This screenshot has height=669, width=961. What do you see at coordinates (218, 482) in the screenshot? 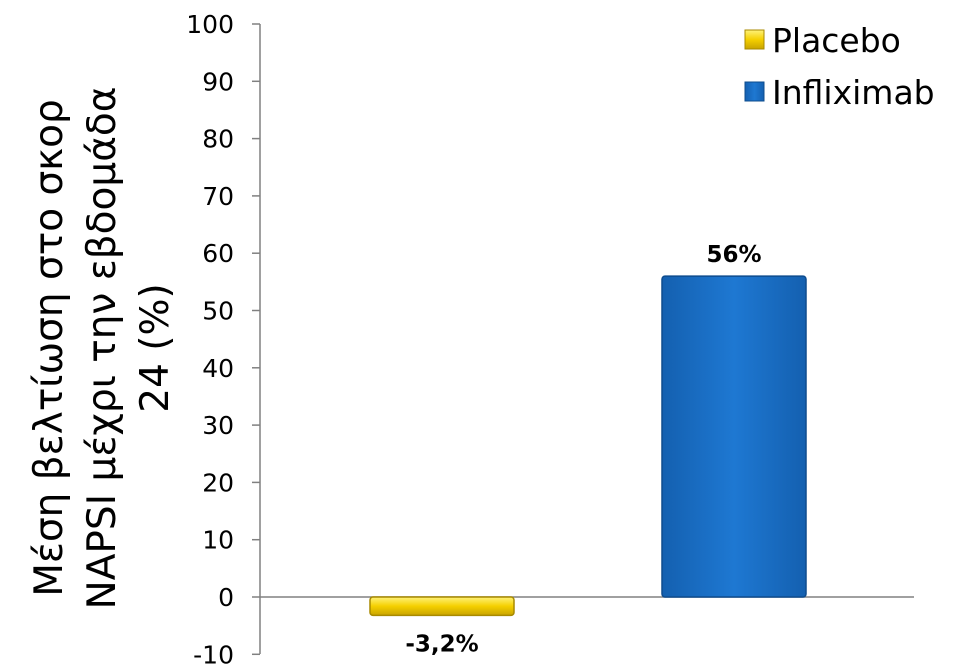
I see `y-tick-label: 20` at bounding box center [218, 482].